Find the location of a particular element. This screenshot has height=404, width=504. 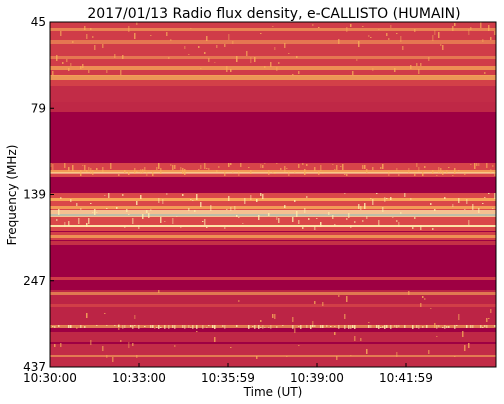

y-tick-label: 247 is located at coordinates (34, 281).